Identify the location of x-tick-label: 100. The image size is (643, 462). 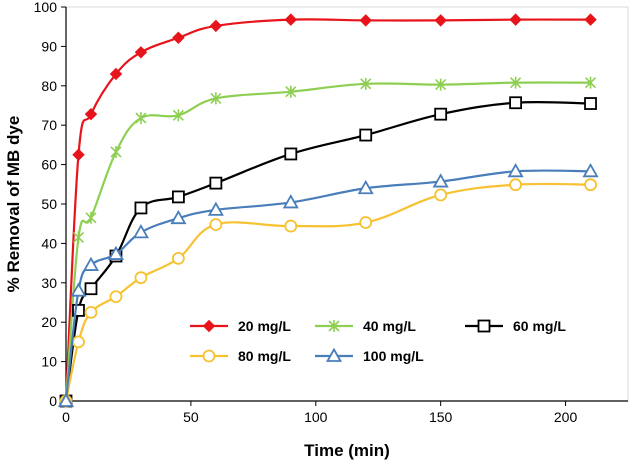
(316, 417).